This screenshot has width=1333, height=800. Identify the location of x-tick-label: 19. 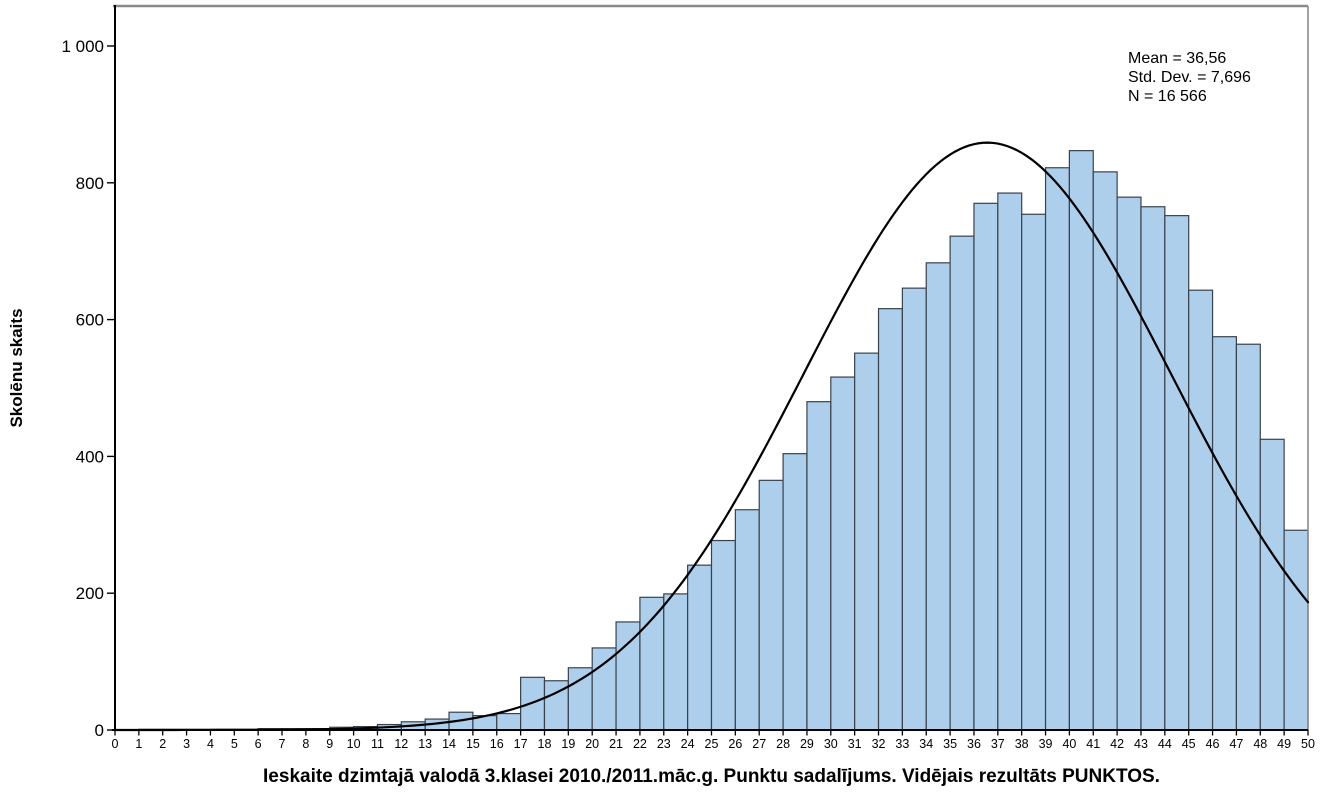
(568, 744).